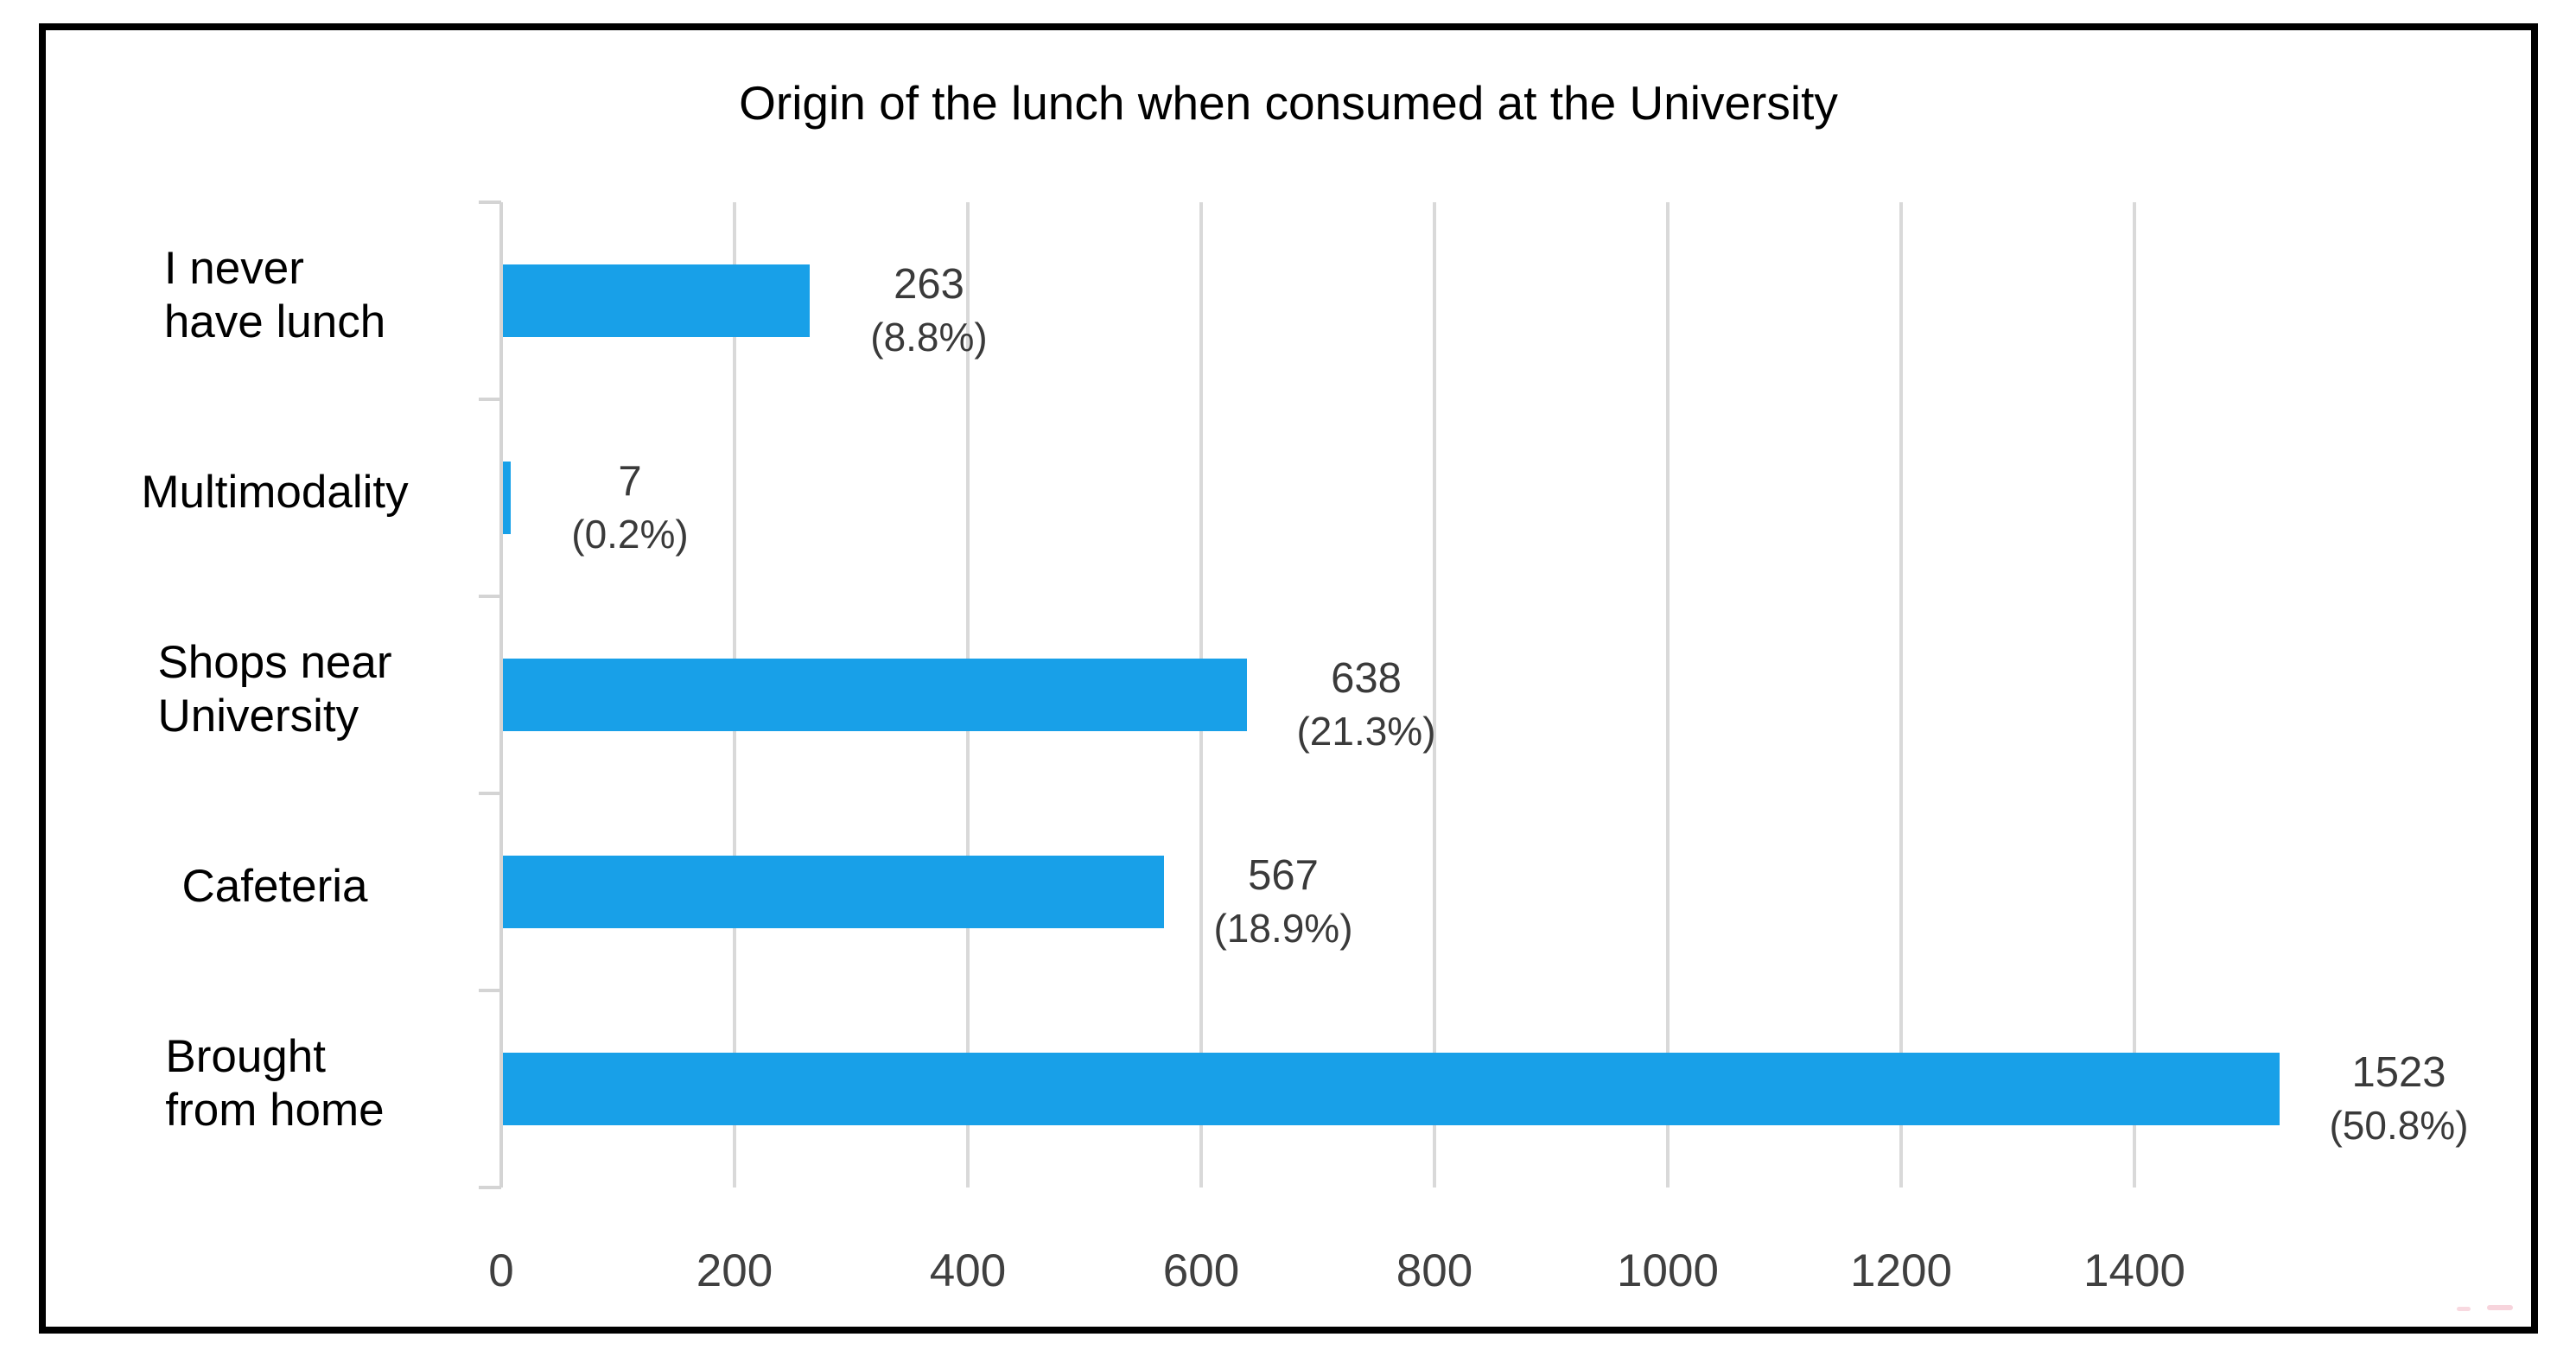  Describe the element at coordinates (2134, 1271) in the screenshot. I see `x-tick-label: 1400` at that location.